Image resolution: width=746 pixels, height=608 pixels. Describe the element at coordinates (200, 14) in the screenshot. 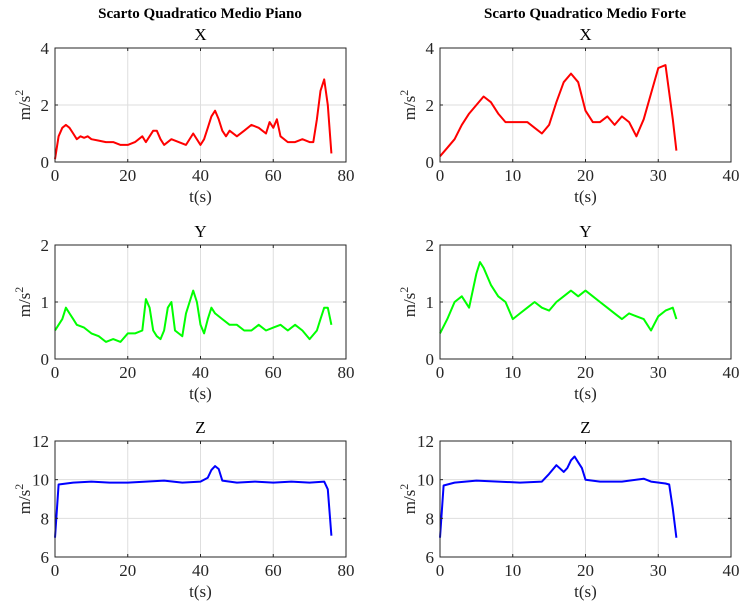

I see `suptitle-piano: Scarto Quadratico Medio Piano` at that location.